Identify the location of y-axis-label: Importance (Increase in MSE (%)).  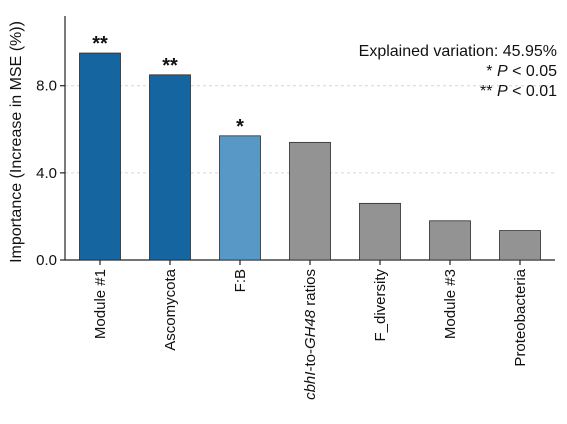
(16, 142).